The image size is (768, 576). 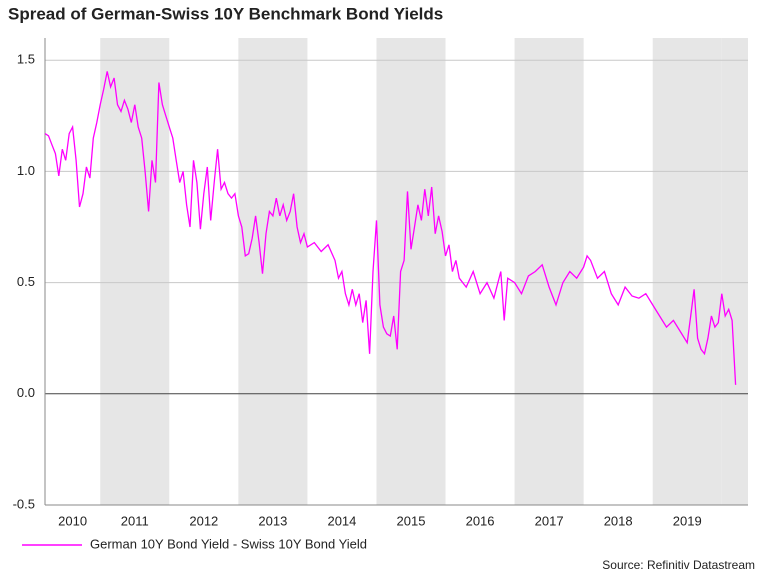 I want to click on x-tick-label: 2013, so click(x=272, y=520).